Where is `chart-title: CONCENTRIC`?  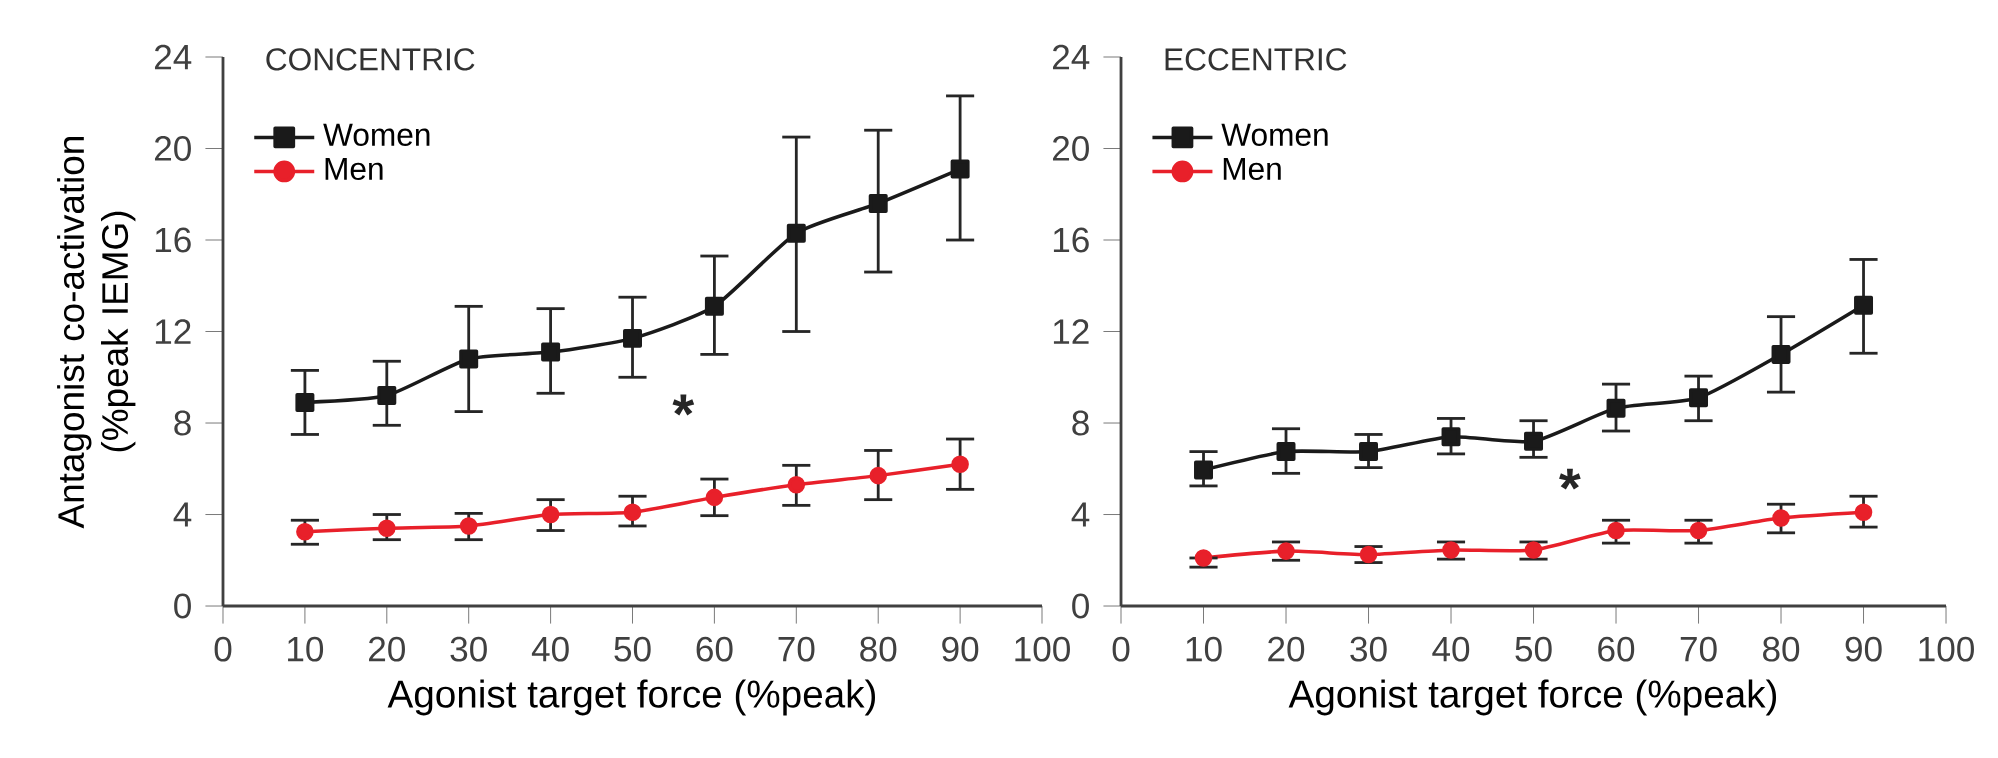 chart-title: CONCENTRIC is located at coordinates (370, 59).